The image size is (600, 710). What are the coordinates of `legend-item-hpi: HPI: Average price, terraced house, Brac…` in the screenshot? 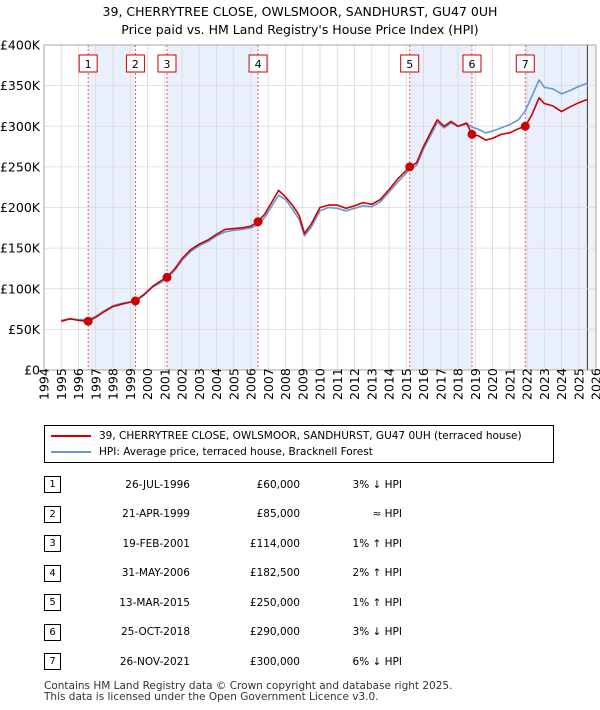 It's located at (212, 452).